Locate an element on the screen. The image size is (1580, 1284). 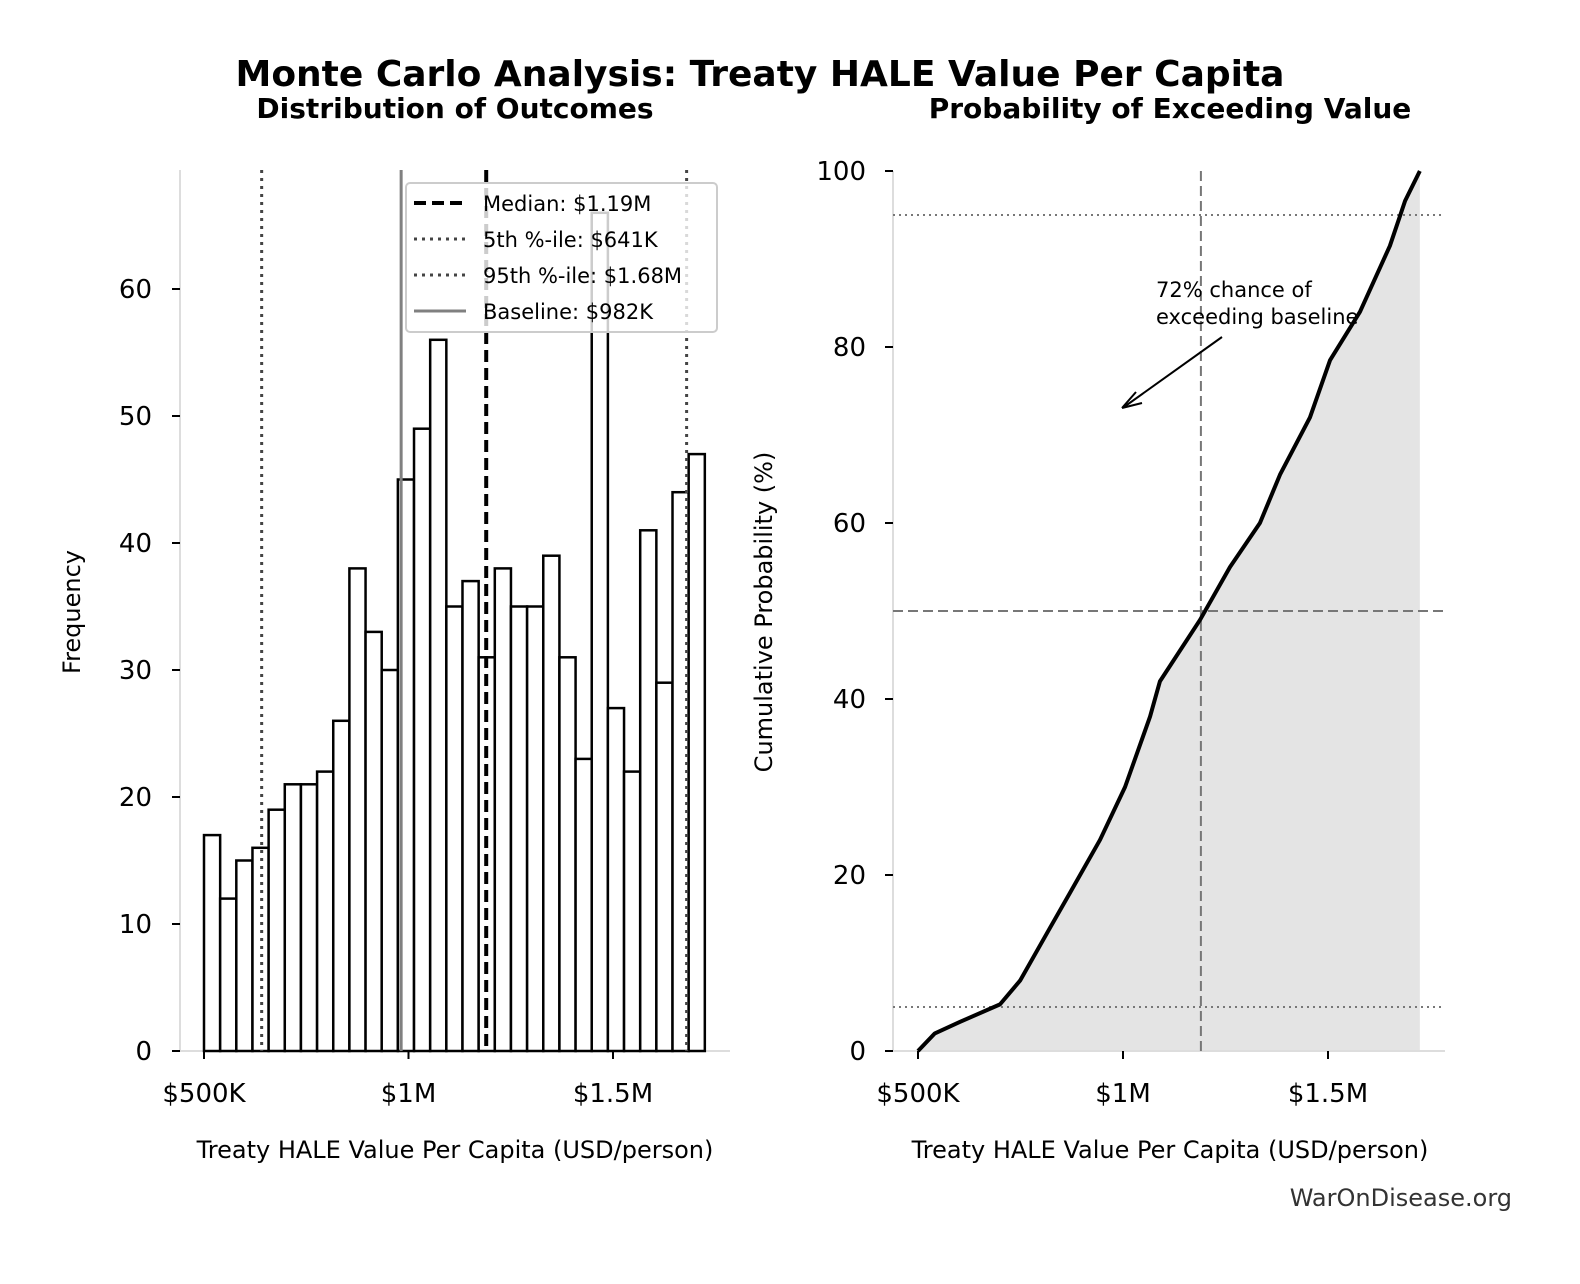
annotation-arrow is located at coordinates (1173, 372).